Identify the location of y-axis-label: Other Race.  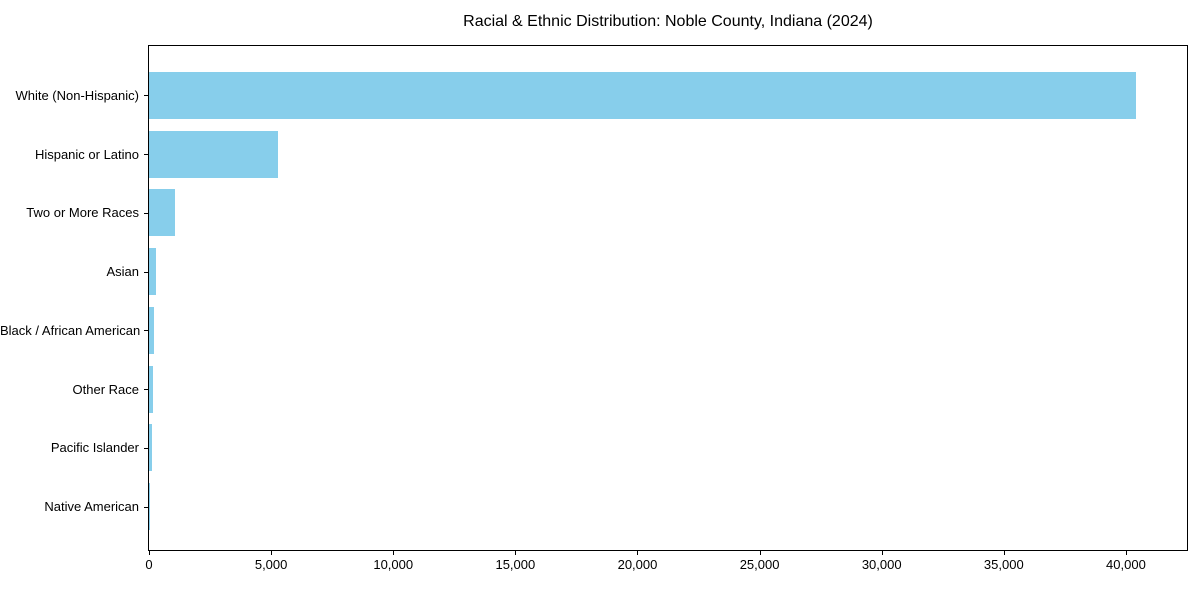
(105, 389).